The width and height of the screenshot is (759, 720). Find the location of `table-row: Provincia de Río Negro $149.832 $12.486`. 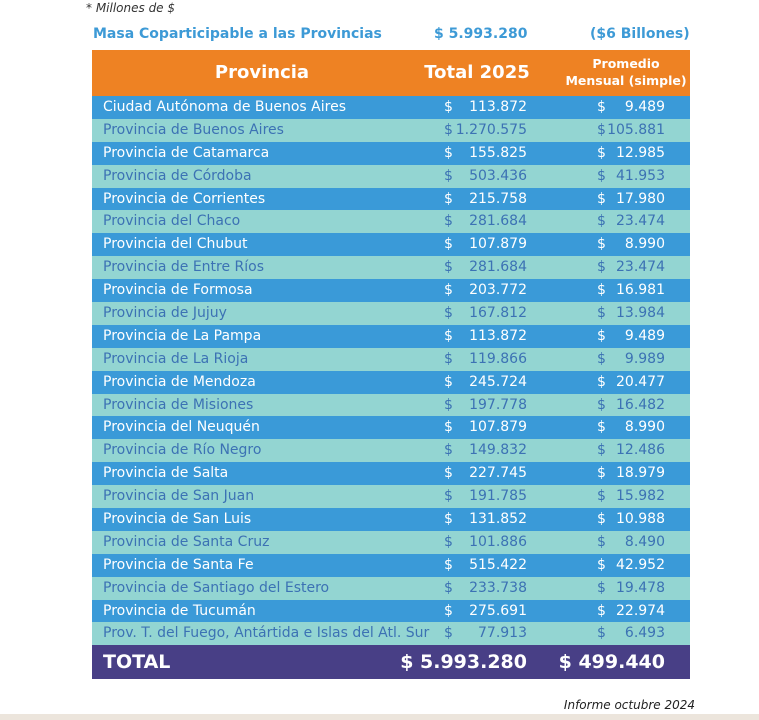

table-row: Provincia de Río Negro $149.832 $12.486 is located at coordinates (391, 451).